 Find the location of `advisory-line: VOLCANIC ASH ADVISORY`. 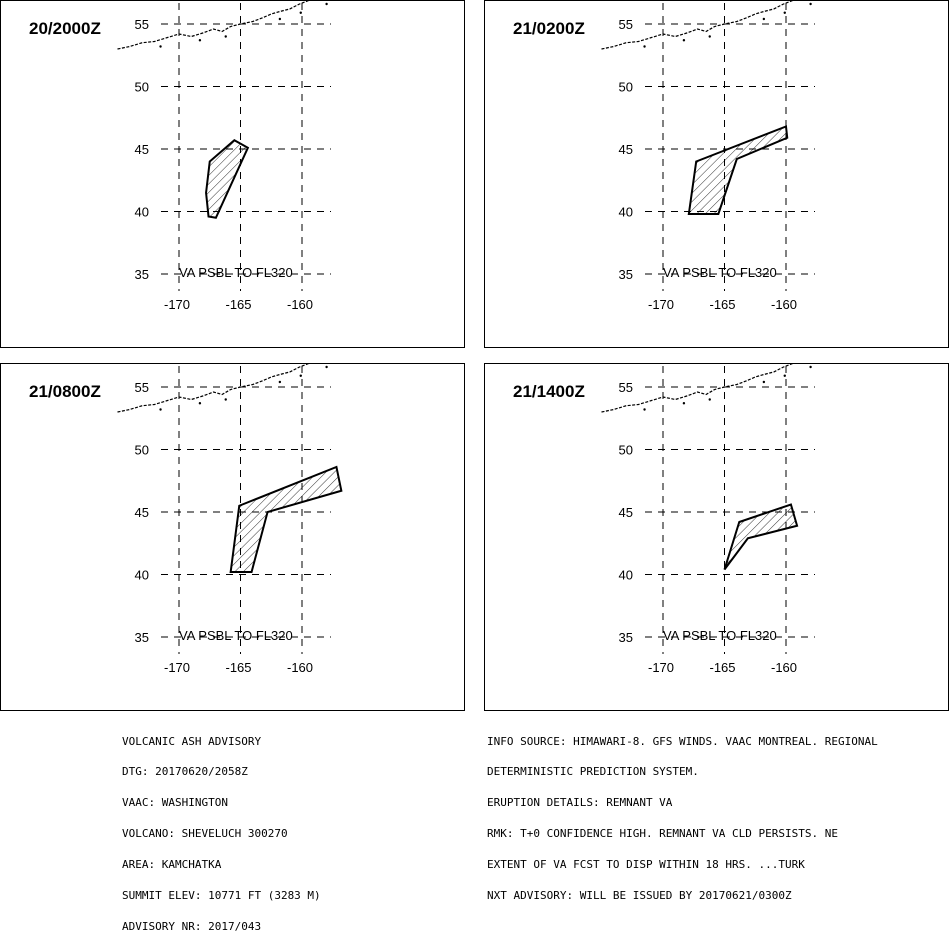

advisory-line: VOLCANIC ASH ADVISORY is located at coordinates (192, 741).